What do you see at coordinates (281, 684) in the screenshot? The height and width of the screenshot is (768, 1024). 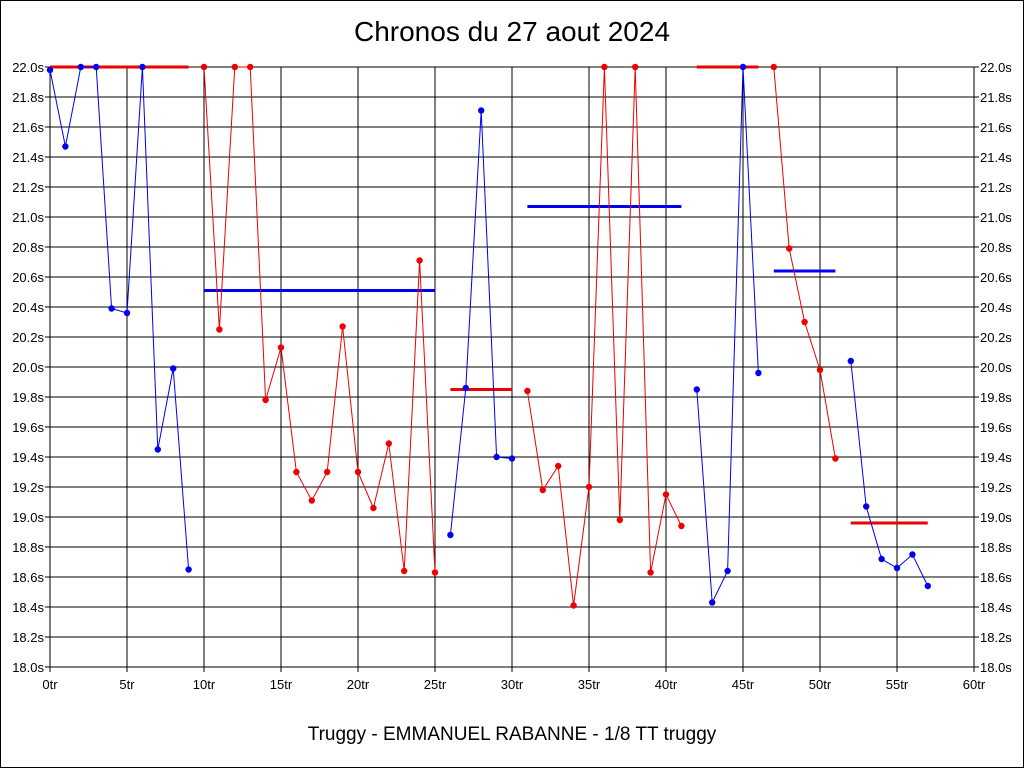 I see `x-tick-label: 15tr` at bounding box center [281, 684].